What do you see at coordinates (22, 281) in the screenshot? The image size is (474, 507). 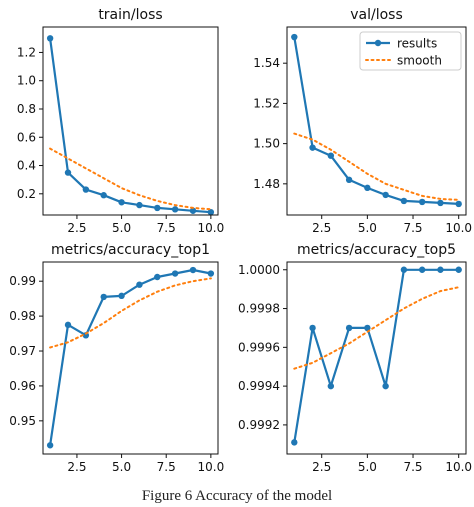 I see `y-tick-label: 0.99` at bounding box center [22, 281].